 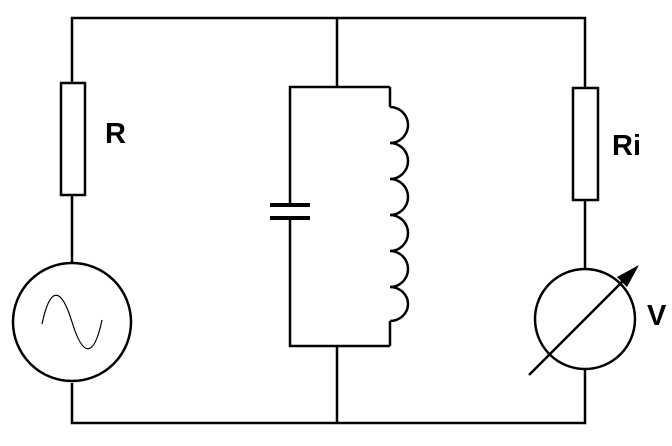 What do you see at coordinates (328, 52) in the screenshot?
I see `left-branch-upper-wire` at bounding box center [328, 52].